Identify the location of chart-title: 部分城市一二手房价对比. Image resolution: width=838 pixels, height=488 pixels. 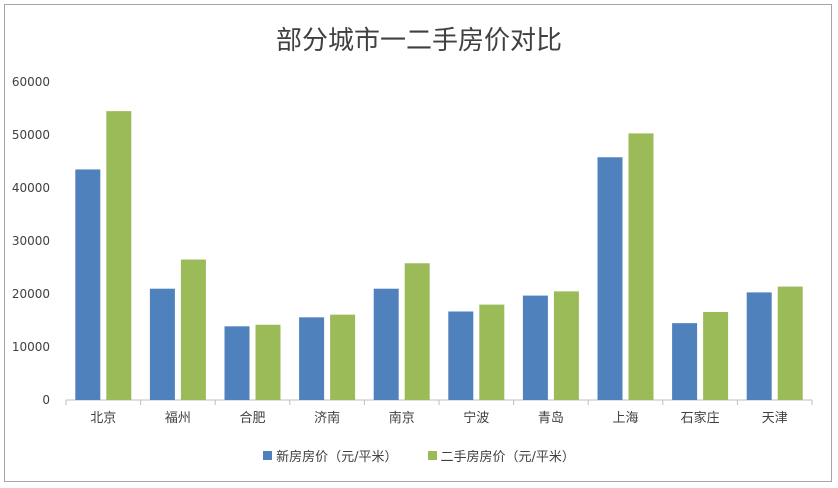
(418, 41).